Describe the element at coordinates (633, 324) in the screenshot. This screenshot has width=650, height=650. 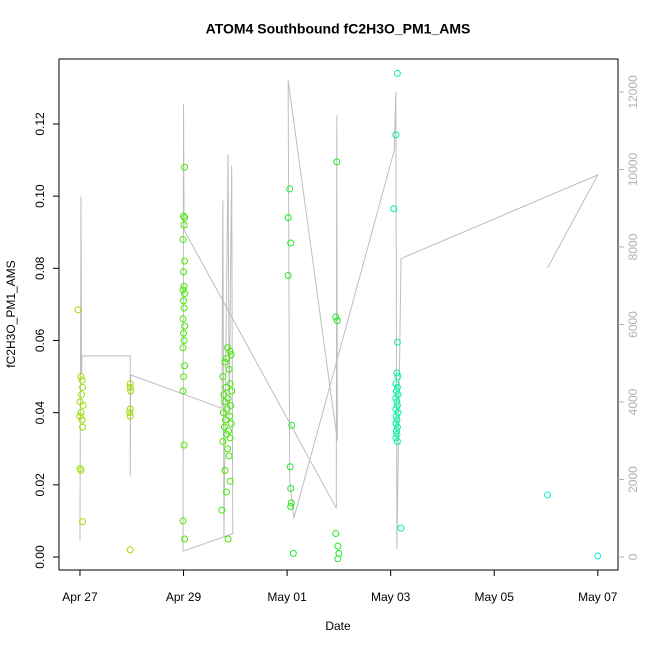
I see `y2-tick-label: 6000` at that location.